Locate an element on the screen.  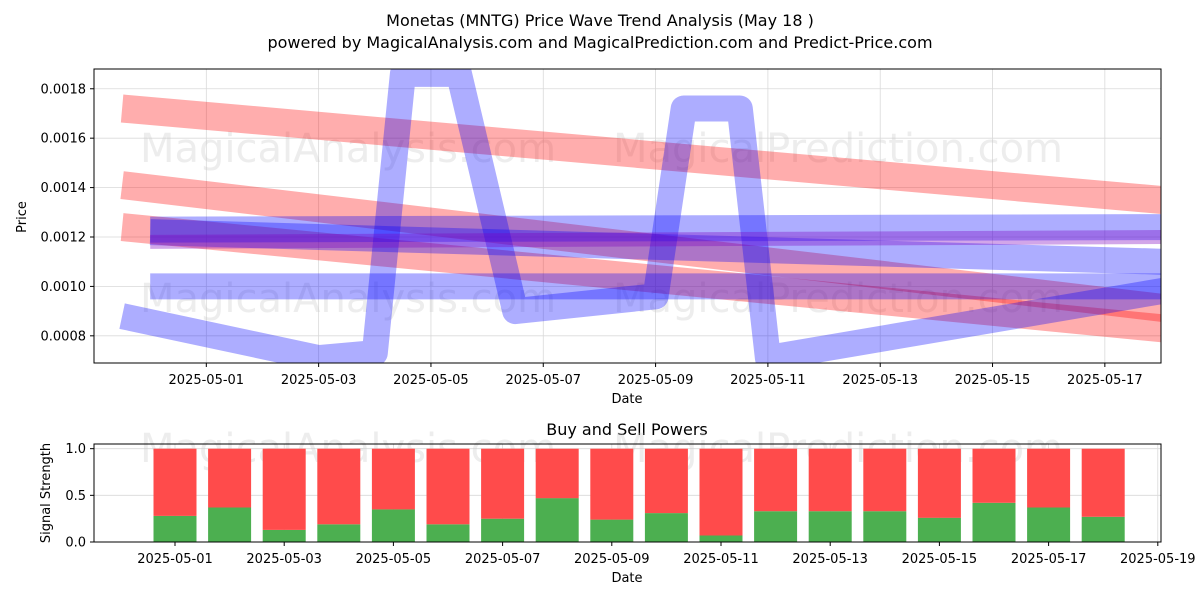
signal-y-tick-label: 0.5 is located at coordinates (75, 496).